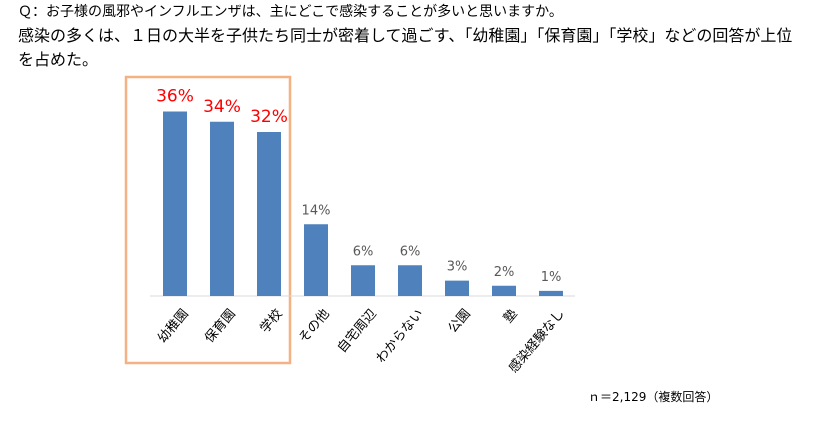 The height and width of the screenshot is (422, 815). What do you see at coordinates (551, 277) in the screenshot?
I see `value-label-9: 1%` at bounding box center [551, 277].